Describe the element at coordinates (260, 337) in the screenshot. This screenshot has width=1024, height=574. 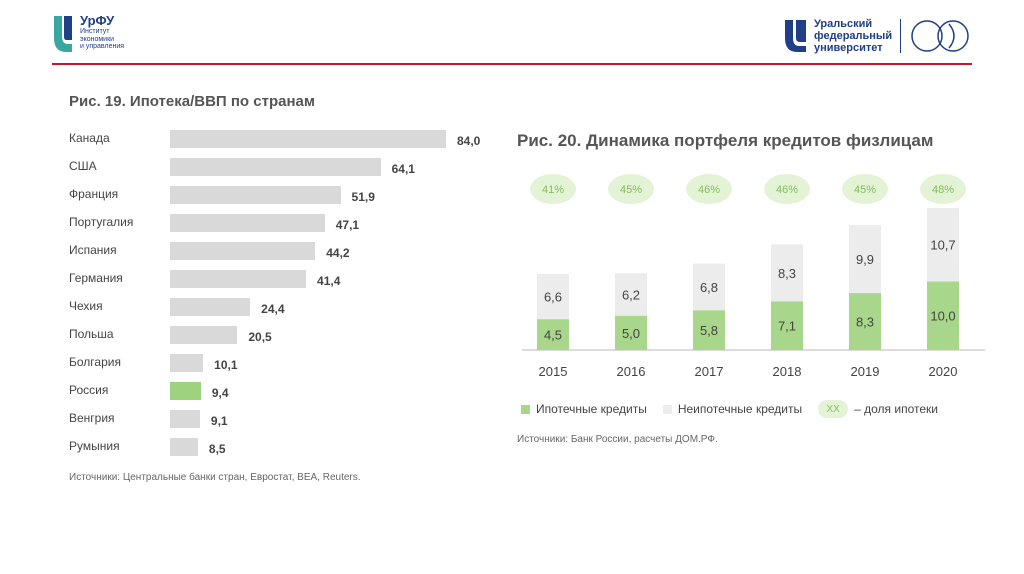
I see `bar-value-label: 20,5` at that location.